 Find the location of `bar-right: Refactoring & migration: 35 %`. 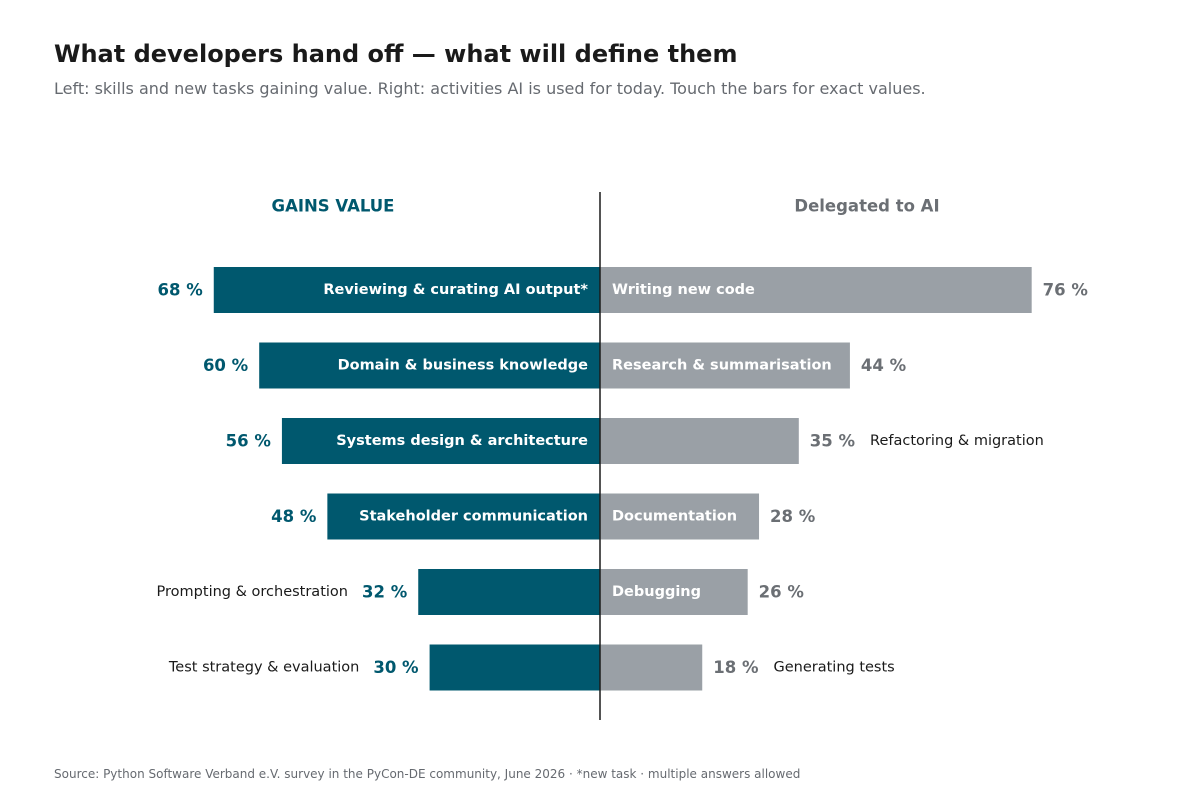

bar-right: Refactoring & migration: 35 % is located at coordinates (699, 441).